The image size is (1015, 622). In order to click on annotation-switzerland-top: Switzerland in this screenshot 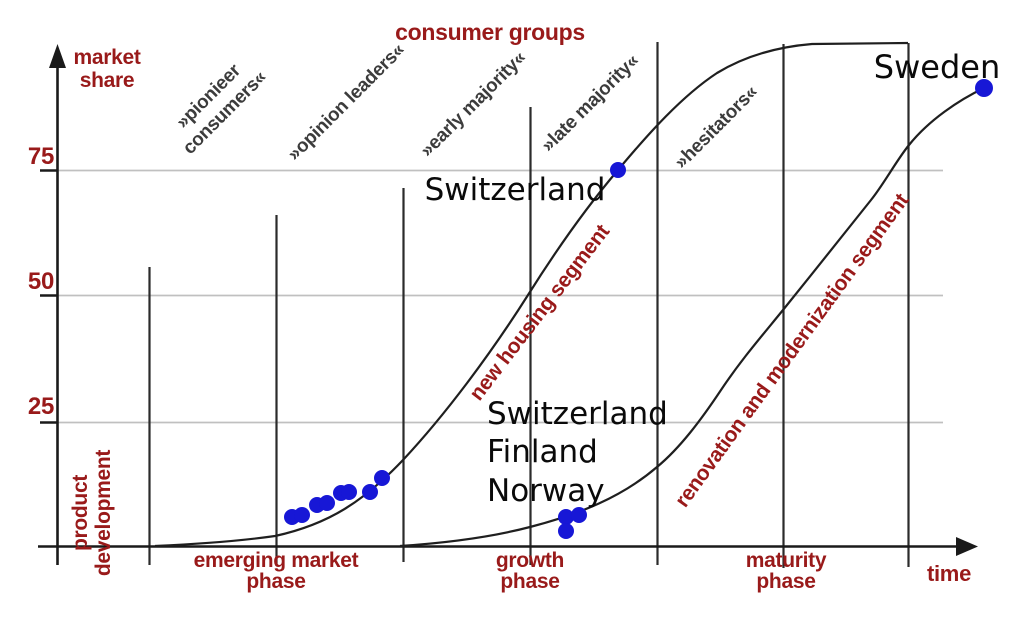, I will do `click(515, 190)`.